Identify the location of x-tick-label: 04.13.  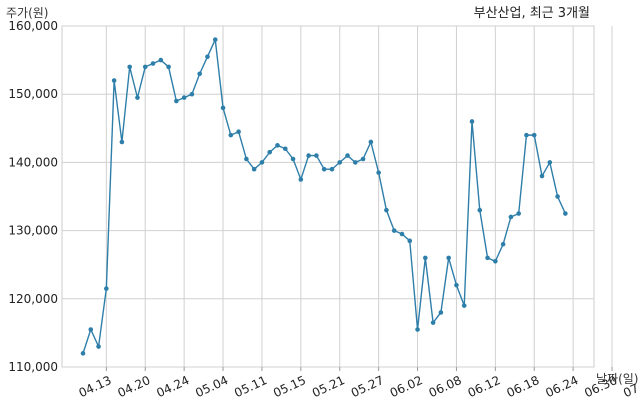
(95, 386).